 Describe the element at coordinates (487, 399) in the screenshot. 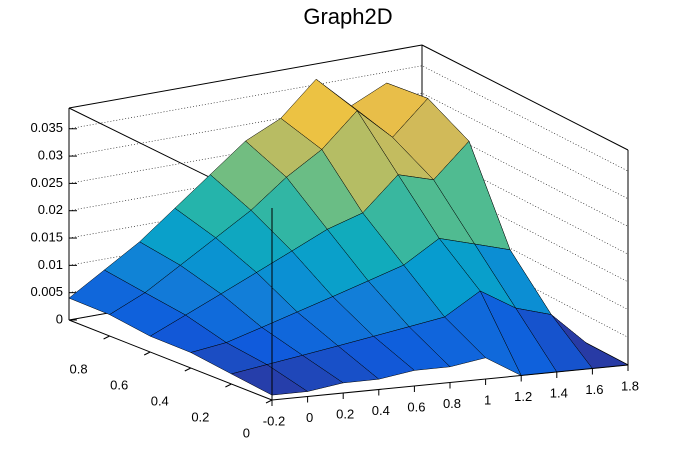

I see `x-tick-label: 1` at that location.